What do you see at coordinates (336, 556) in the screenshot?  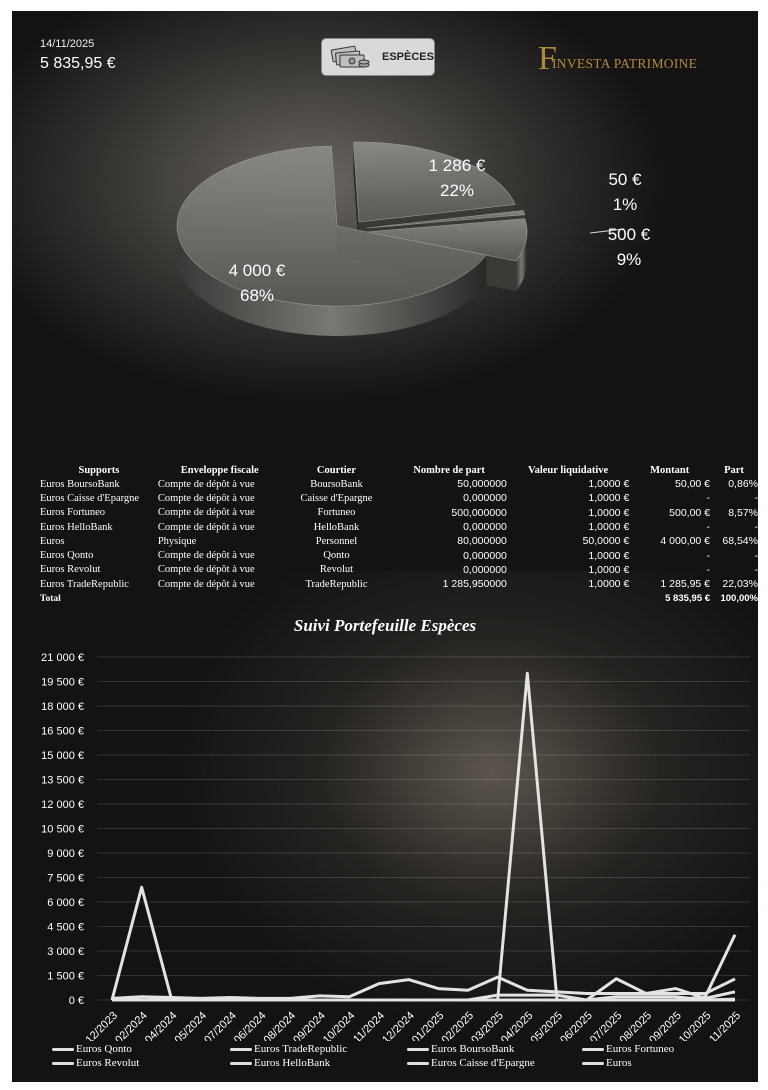 I see `table-cell: Qonto` at bounding box center [336, 556].